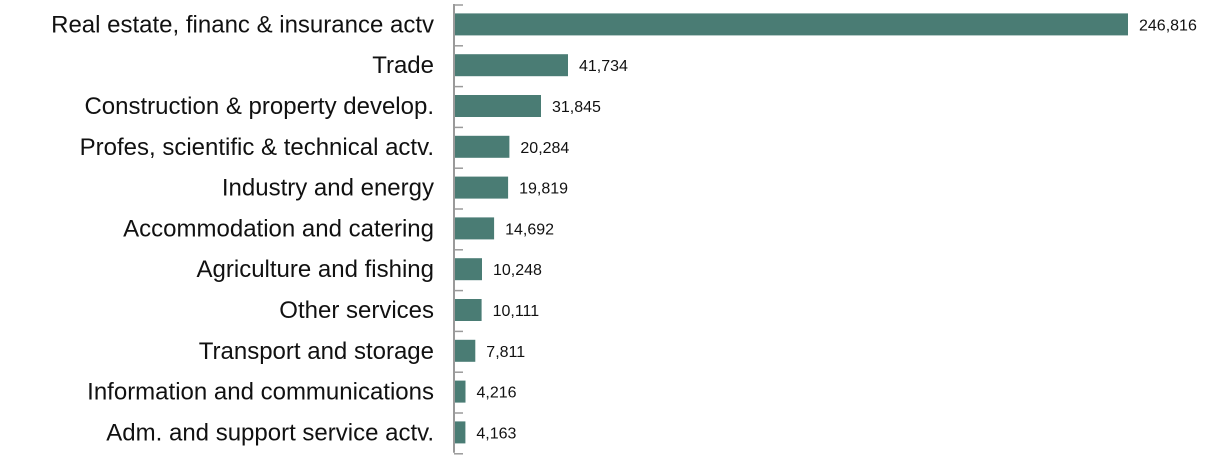 The image size is (1216, 460). I want to click on category-label-1: Trade, so click(403, 65).